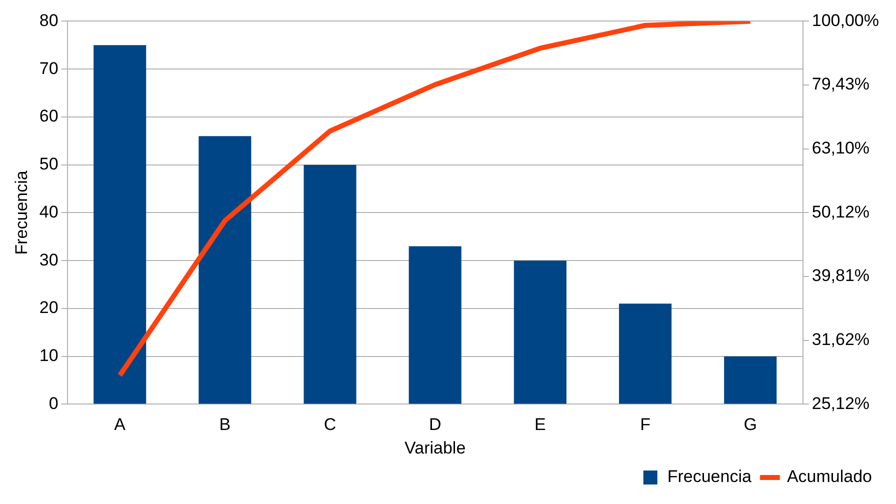  I want to click on y-tick-label: 20, so click(48, 308).